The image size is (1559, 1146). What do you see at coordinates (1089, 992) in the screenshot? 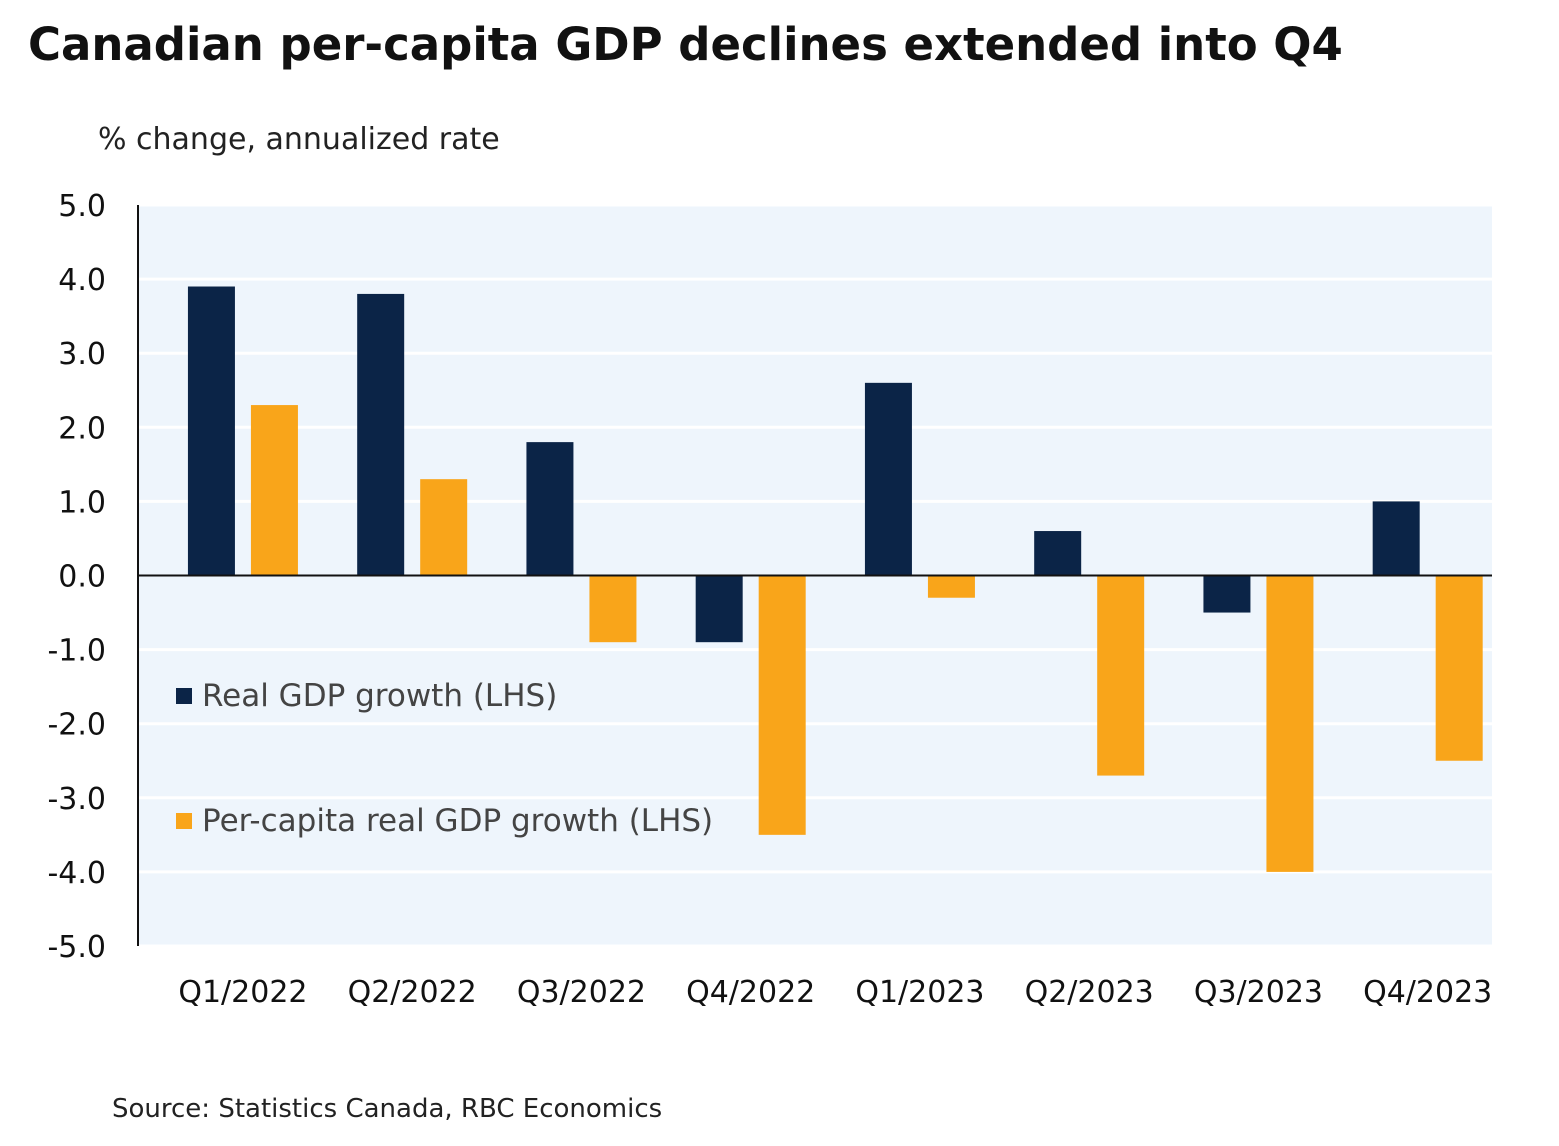
I see `x-tick-label: Q2/2023` at bounding box center [1089, 992].